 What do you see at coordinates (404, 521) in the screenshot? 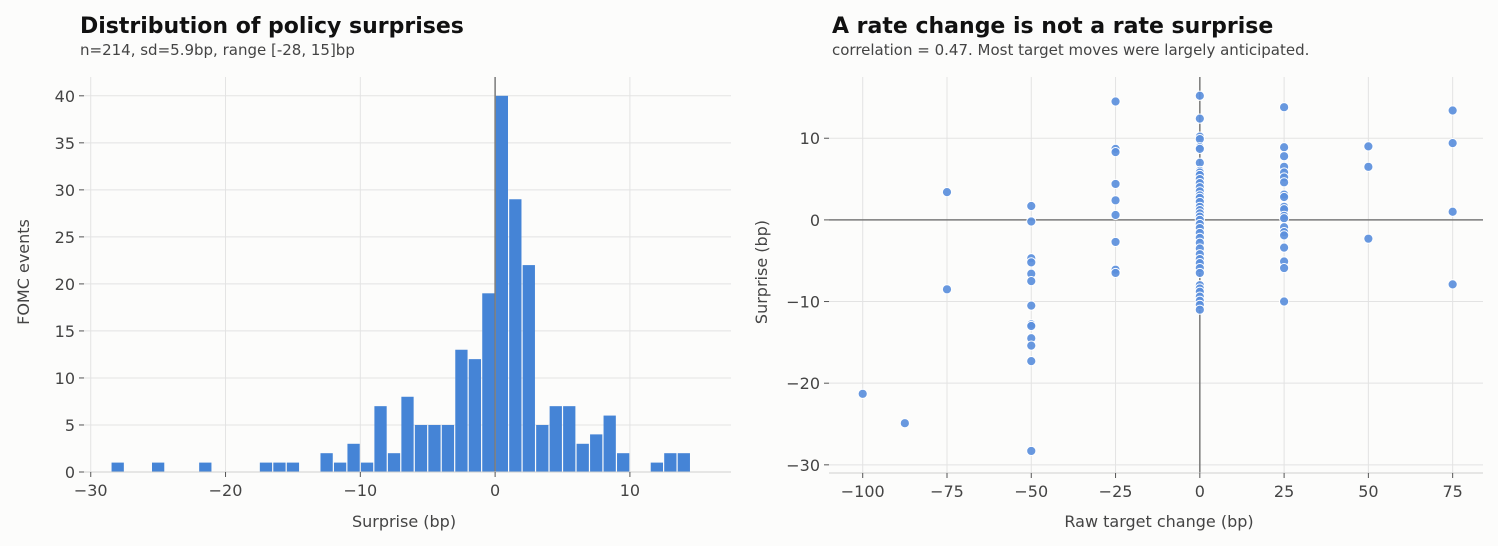
I see `histogram-x-axis-label: Surprise (bp)` at bounding box center [404, 521].